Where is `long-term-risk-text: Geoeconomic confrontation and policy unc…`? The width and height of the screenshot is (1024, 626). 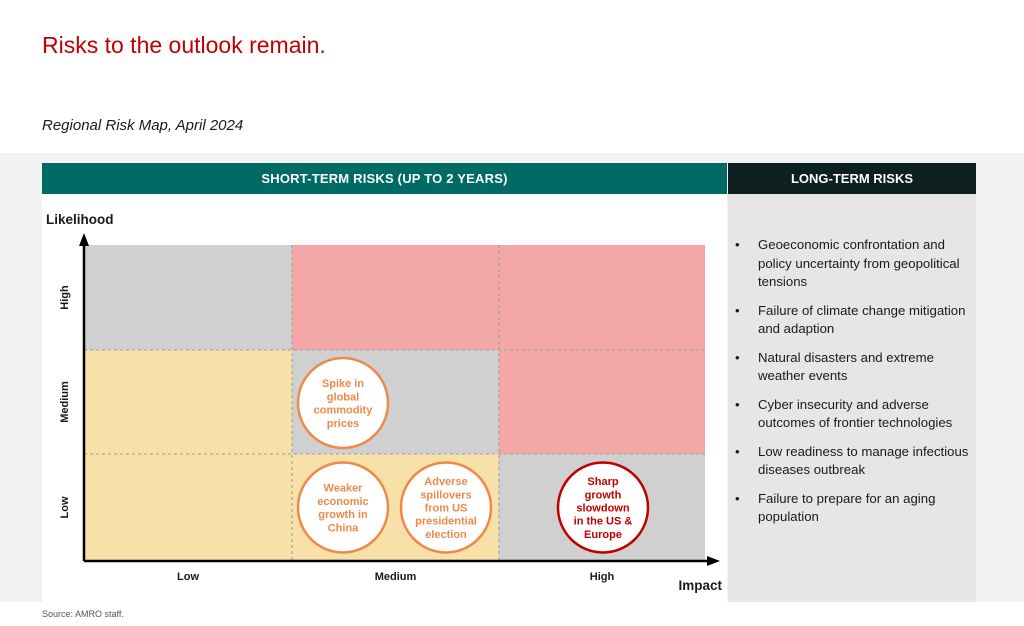
long-term-risk-text: Geoeconomic confrontation and policy unc… is located at coordinates (859, 263).